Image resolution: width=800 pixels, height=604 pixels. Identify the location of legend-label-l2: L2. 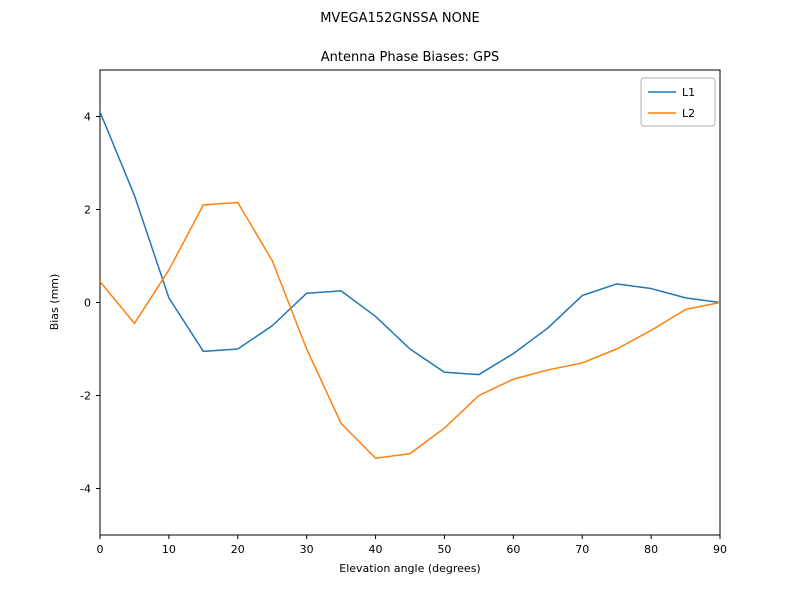
(688, 113).